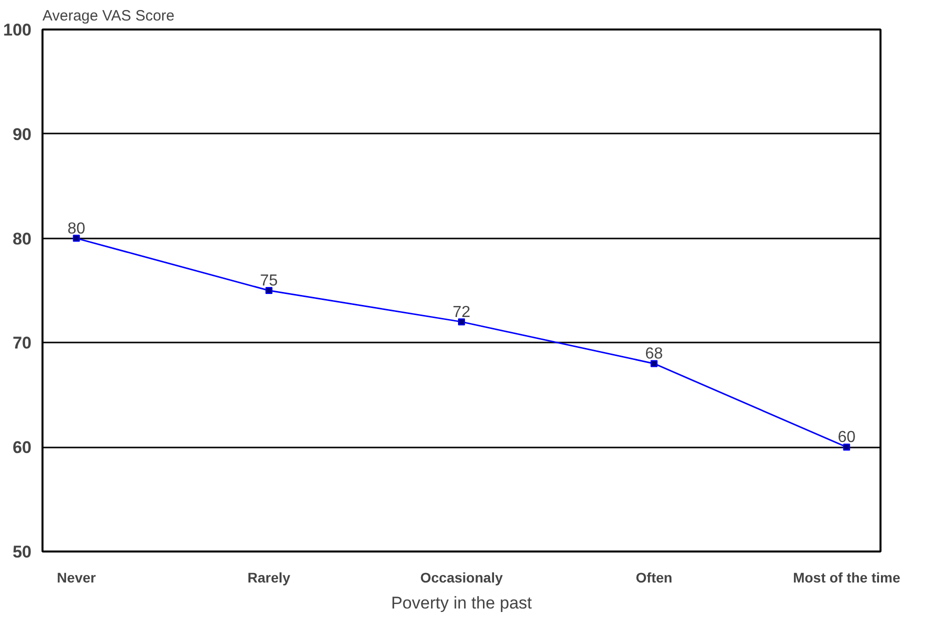  Describe the element at coordinates (22, 552) in the screenshot. I see `y-tick-label: 50` at that location.